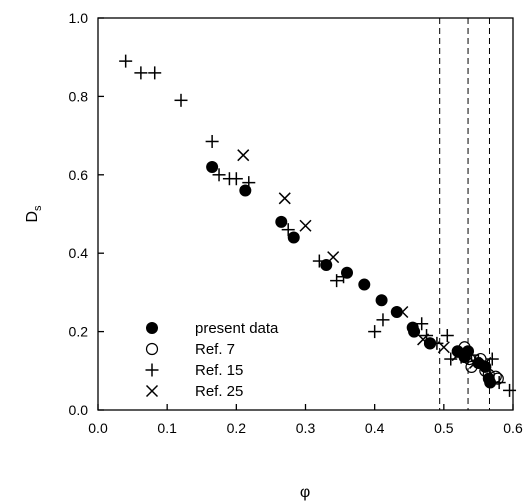  Describe the element at coordinates (152, 391) in the screenshot. I see `legend-symbol-cross` at that location.